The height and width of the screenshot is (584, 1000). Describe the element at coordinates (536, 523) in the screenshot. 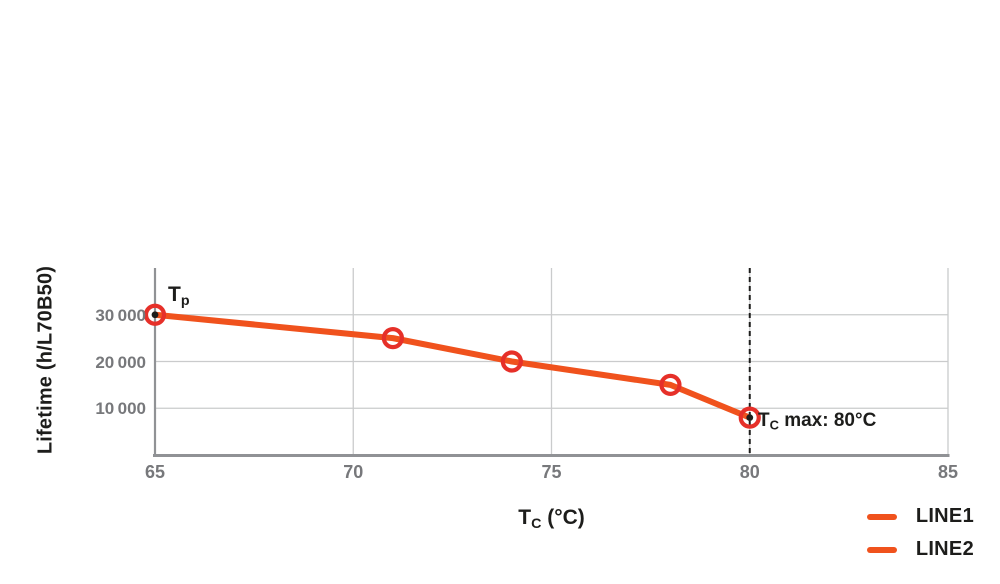

I see `x-axis-title-sub: C` at that location.